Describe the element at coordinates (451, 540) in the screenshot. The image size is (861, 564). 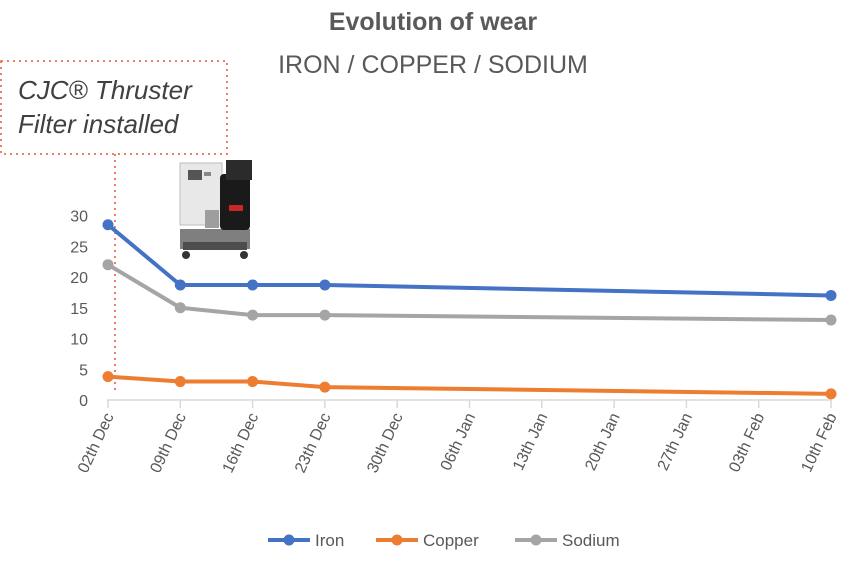
I see `legend-label-copper: Copper` at that location.